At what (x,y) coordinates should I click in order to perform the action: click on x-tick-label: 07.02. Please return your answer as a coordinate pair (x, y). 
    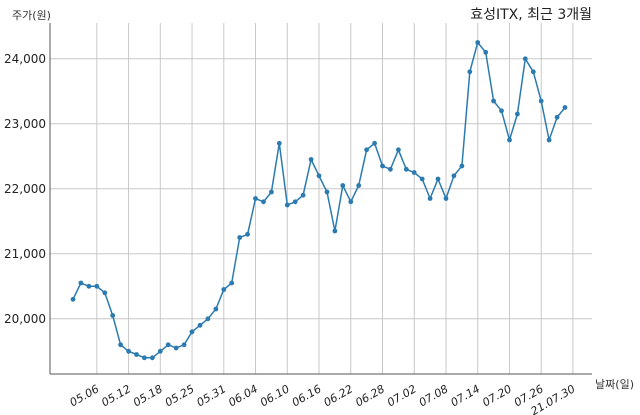
    Looking at the image, I should click on (402, 395).